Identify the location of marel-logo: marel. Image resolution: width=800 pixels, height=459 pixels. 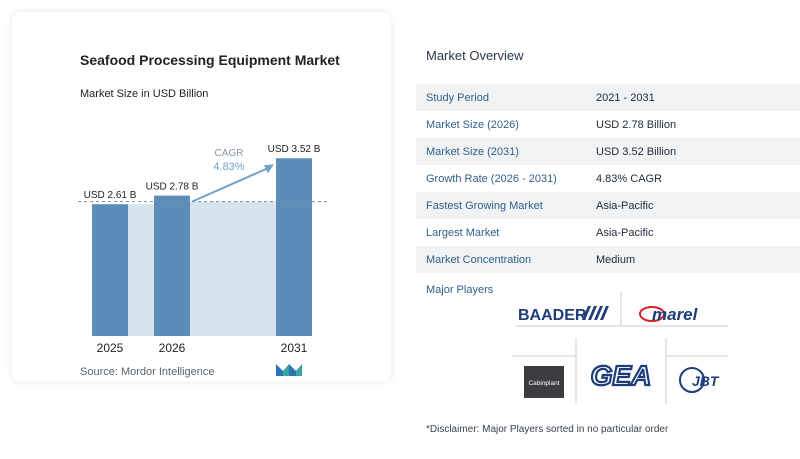
(669, 314).